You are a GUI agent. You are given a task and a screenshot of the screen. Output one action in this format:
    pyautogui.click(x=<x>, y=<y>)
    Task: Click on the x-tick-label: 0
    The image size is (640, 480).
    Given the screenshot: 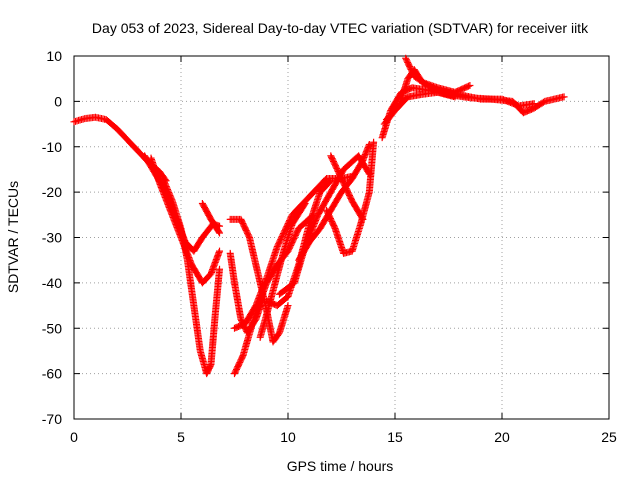 What is the action you would take?
    pyautogui.click(x=74, y=437)
    